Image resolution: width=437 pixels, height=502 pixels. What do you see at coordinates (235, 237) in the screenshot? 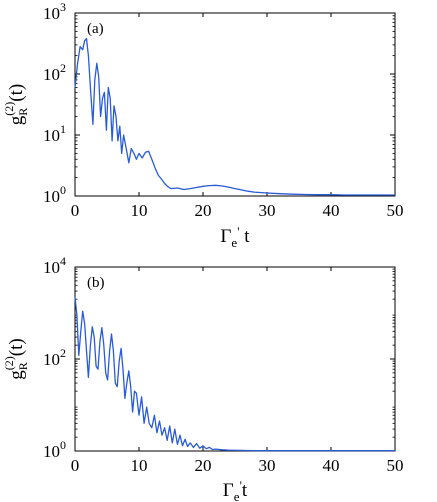
I see `x-axis-label: Γe' t` at bounding box center [235, 237].